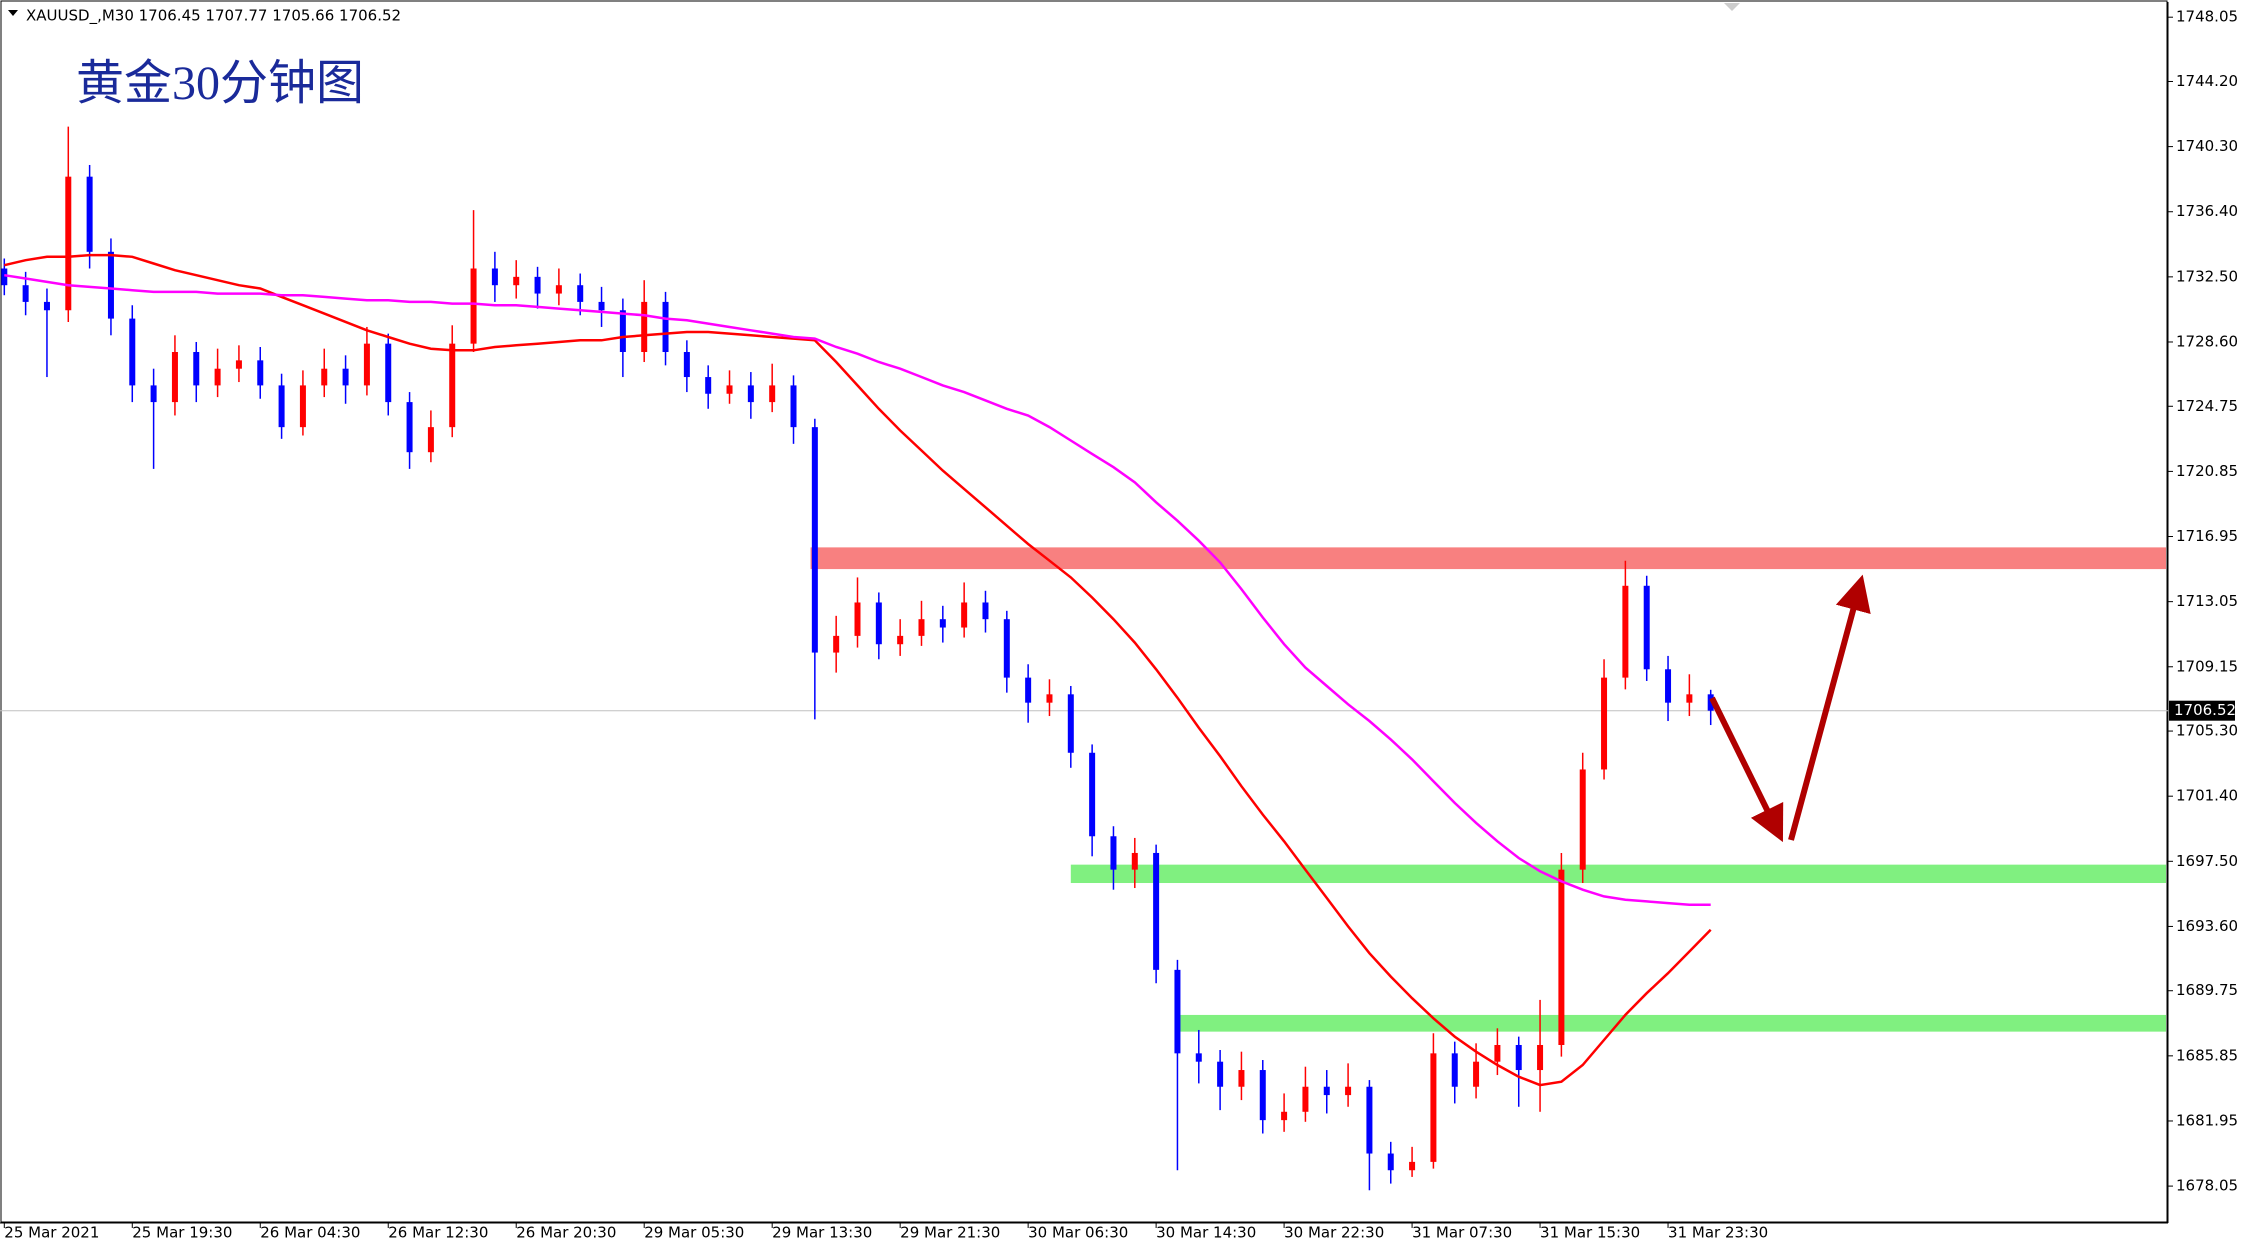 The image size is (2241, 1250). Describe the element at coordinates (2207, 601) in the screenshot. I see `y-tick-label: 1713.05` at that location.